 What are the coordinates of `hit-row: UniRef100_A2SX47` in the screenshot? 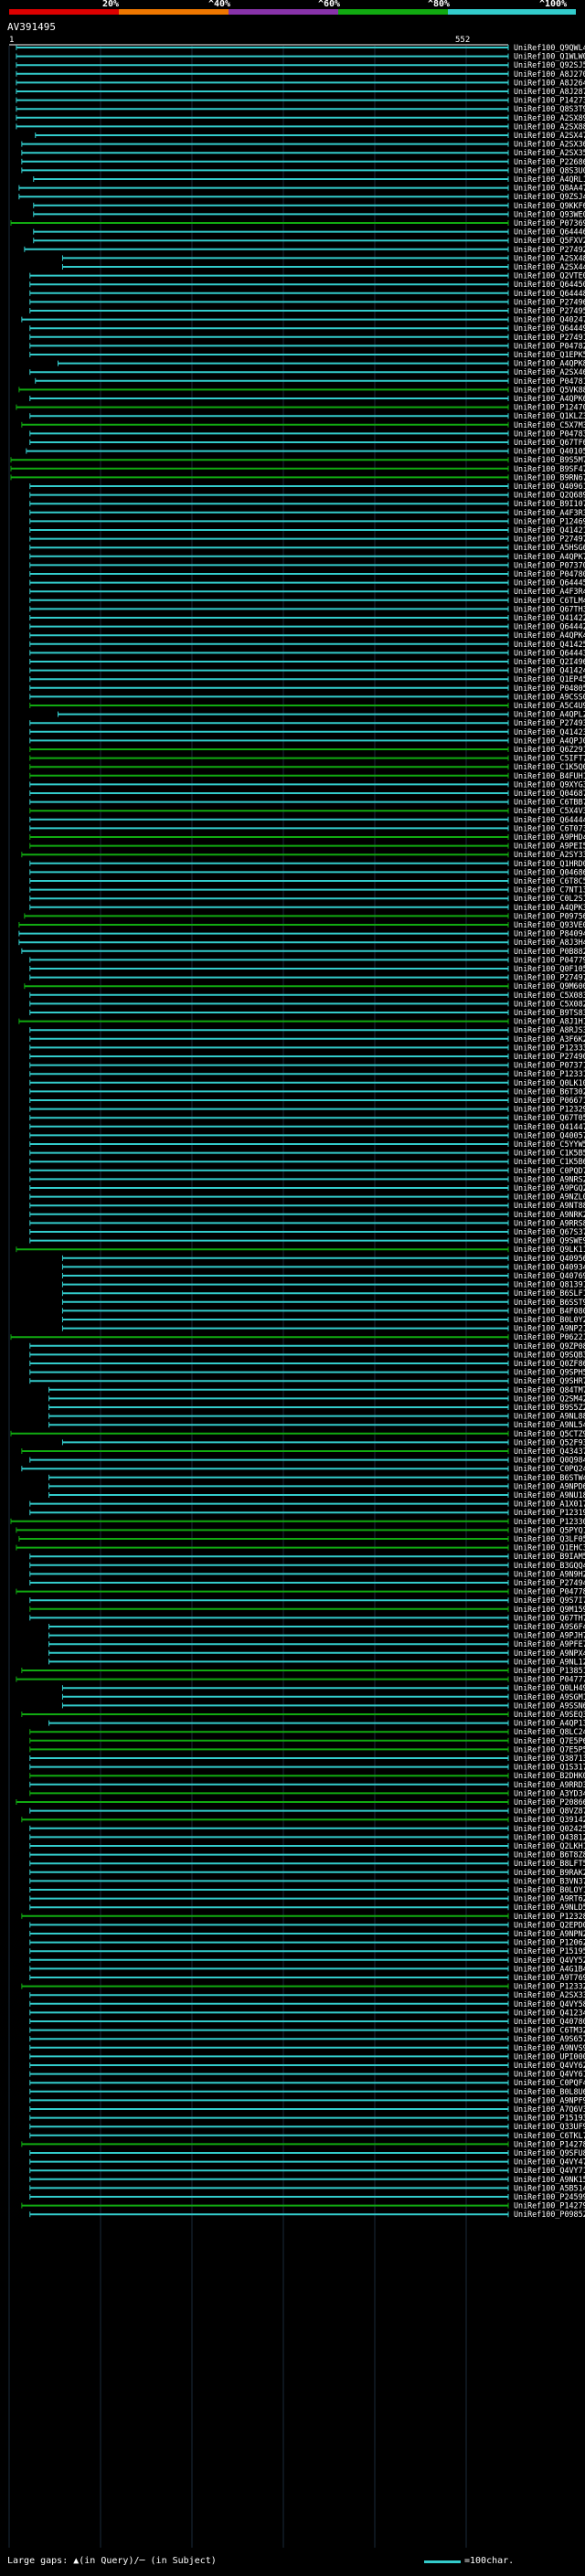 It's located at (310, 135).